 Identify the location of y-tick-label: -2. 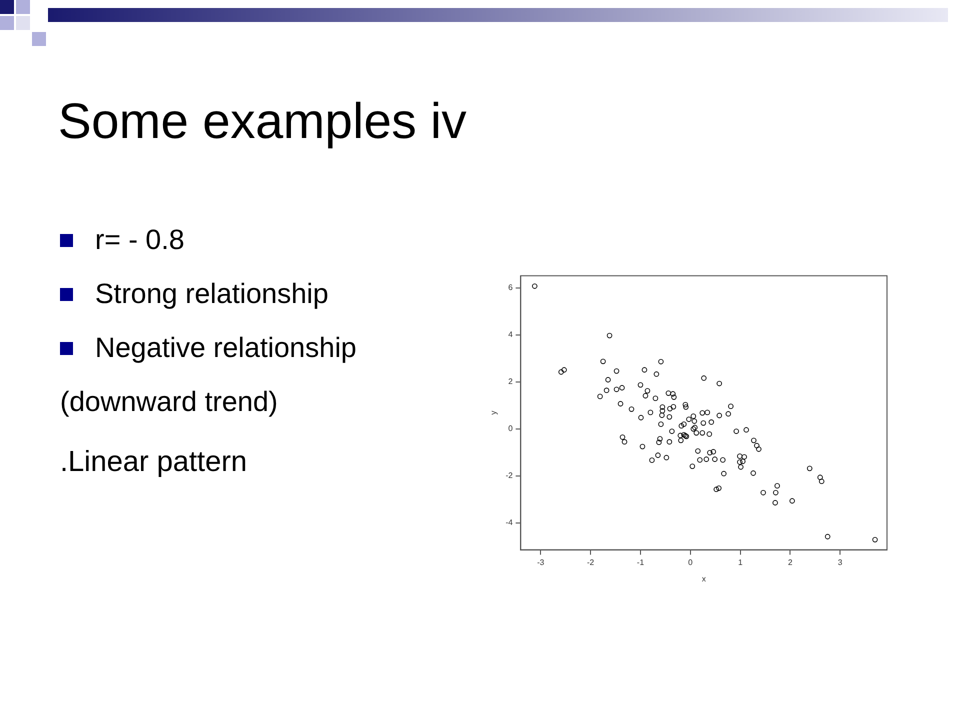
(510, 475).